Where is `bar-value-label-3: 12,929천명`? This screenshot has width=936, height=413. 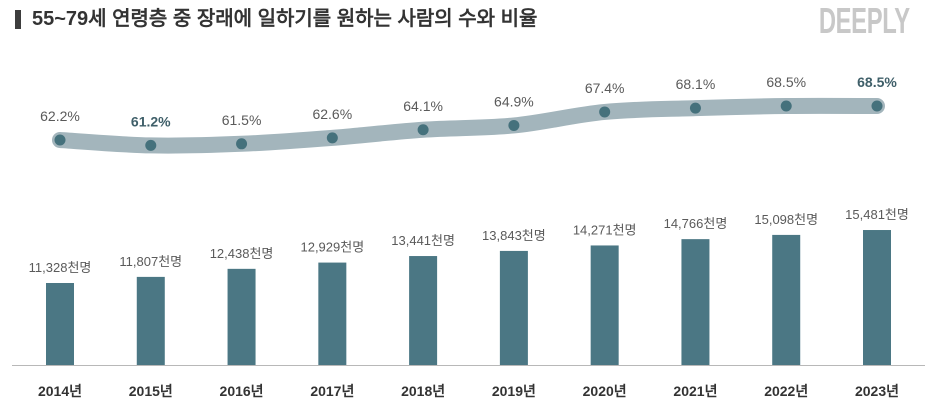
bar-value-label-3: 12,929천명 is located at coordinates (332, 247).